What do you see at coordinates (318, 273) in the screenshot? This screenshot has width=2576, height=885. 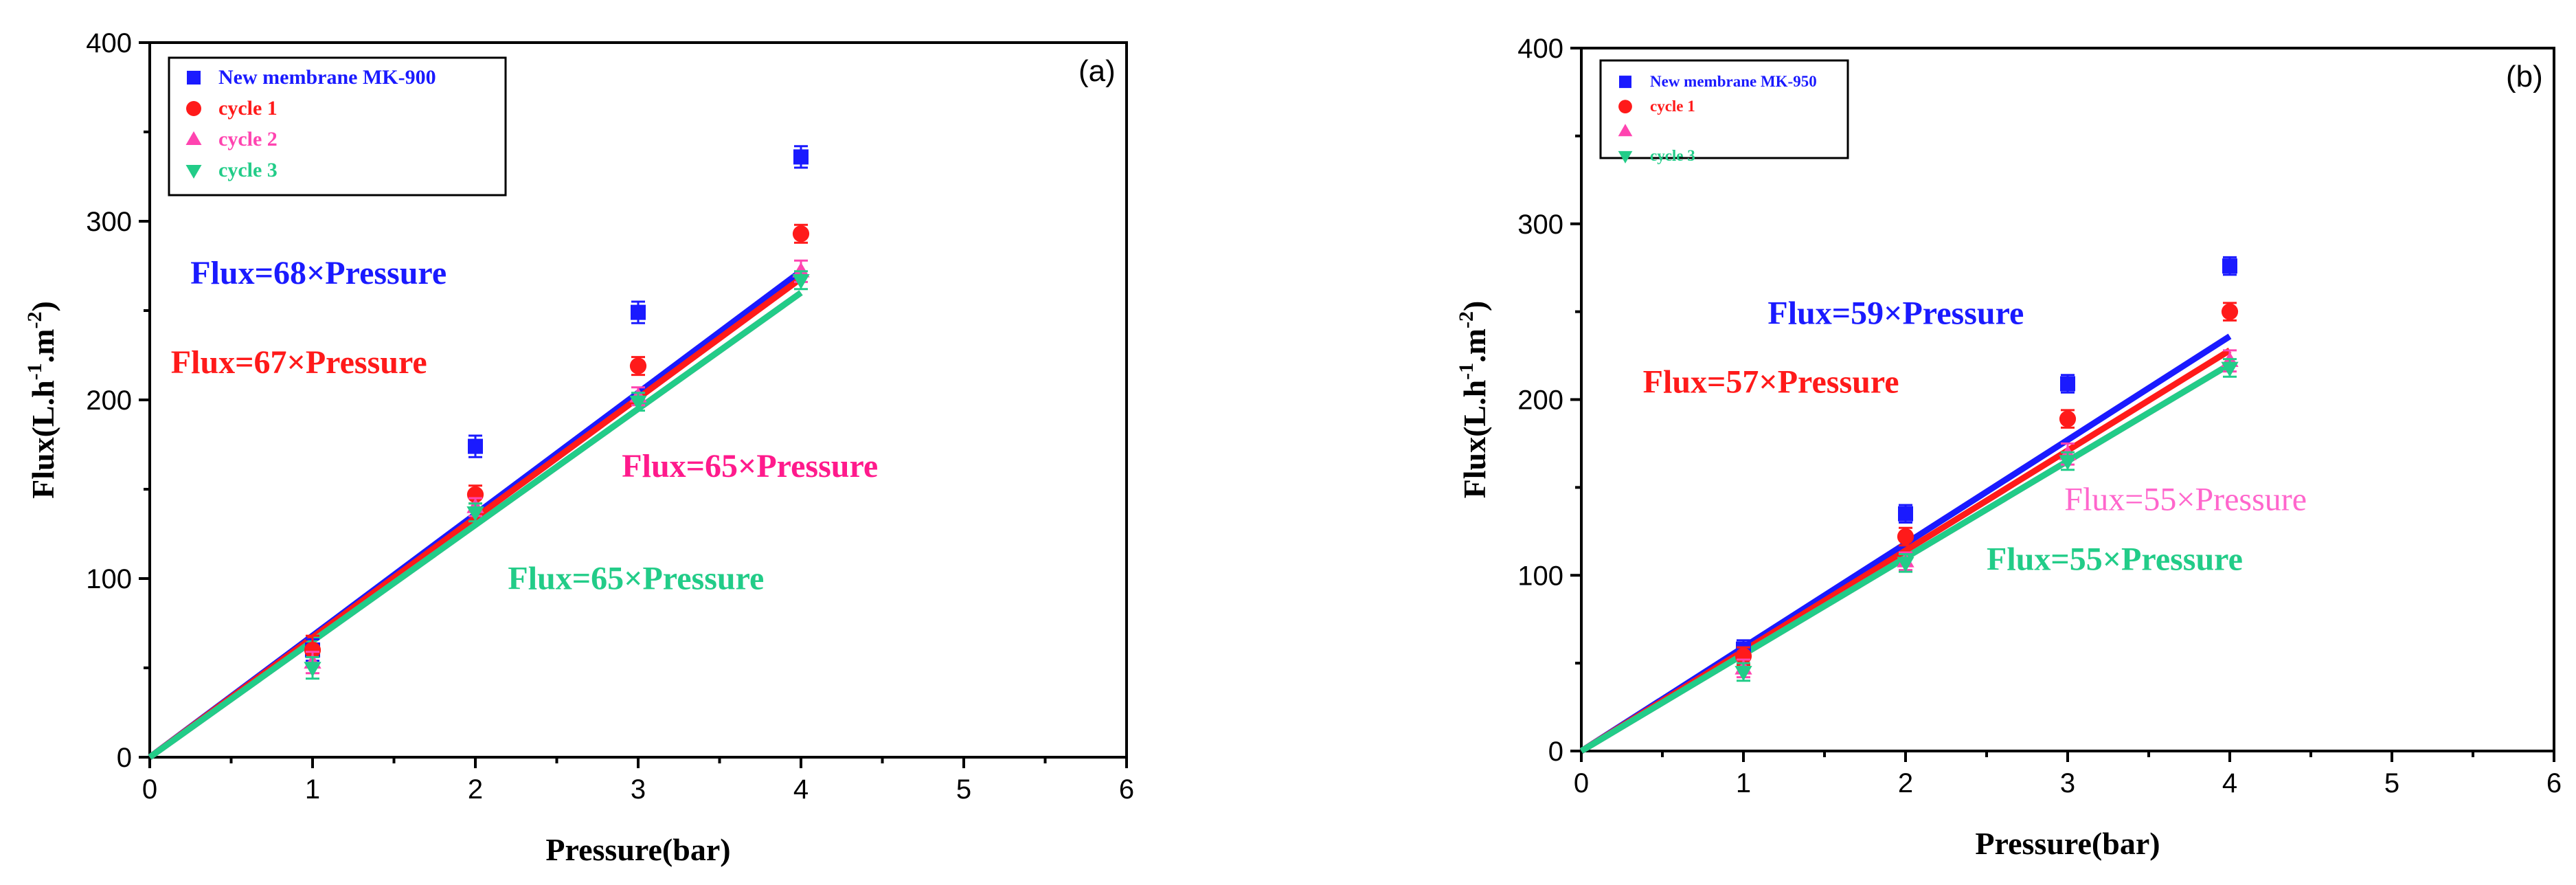 I see `fit-equation-annotation: Flux=68×Pressure` at bounding box center [318, 273].